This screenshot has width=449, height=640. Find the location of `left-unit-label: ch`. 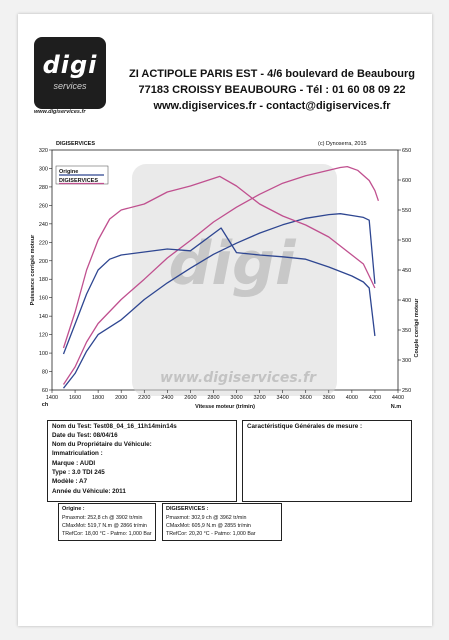

left-unit-label: ch is located at coordinates (45, 405).